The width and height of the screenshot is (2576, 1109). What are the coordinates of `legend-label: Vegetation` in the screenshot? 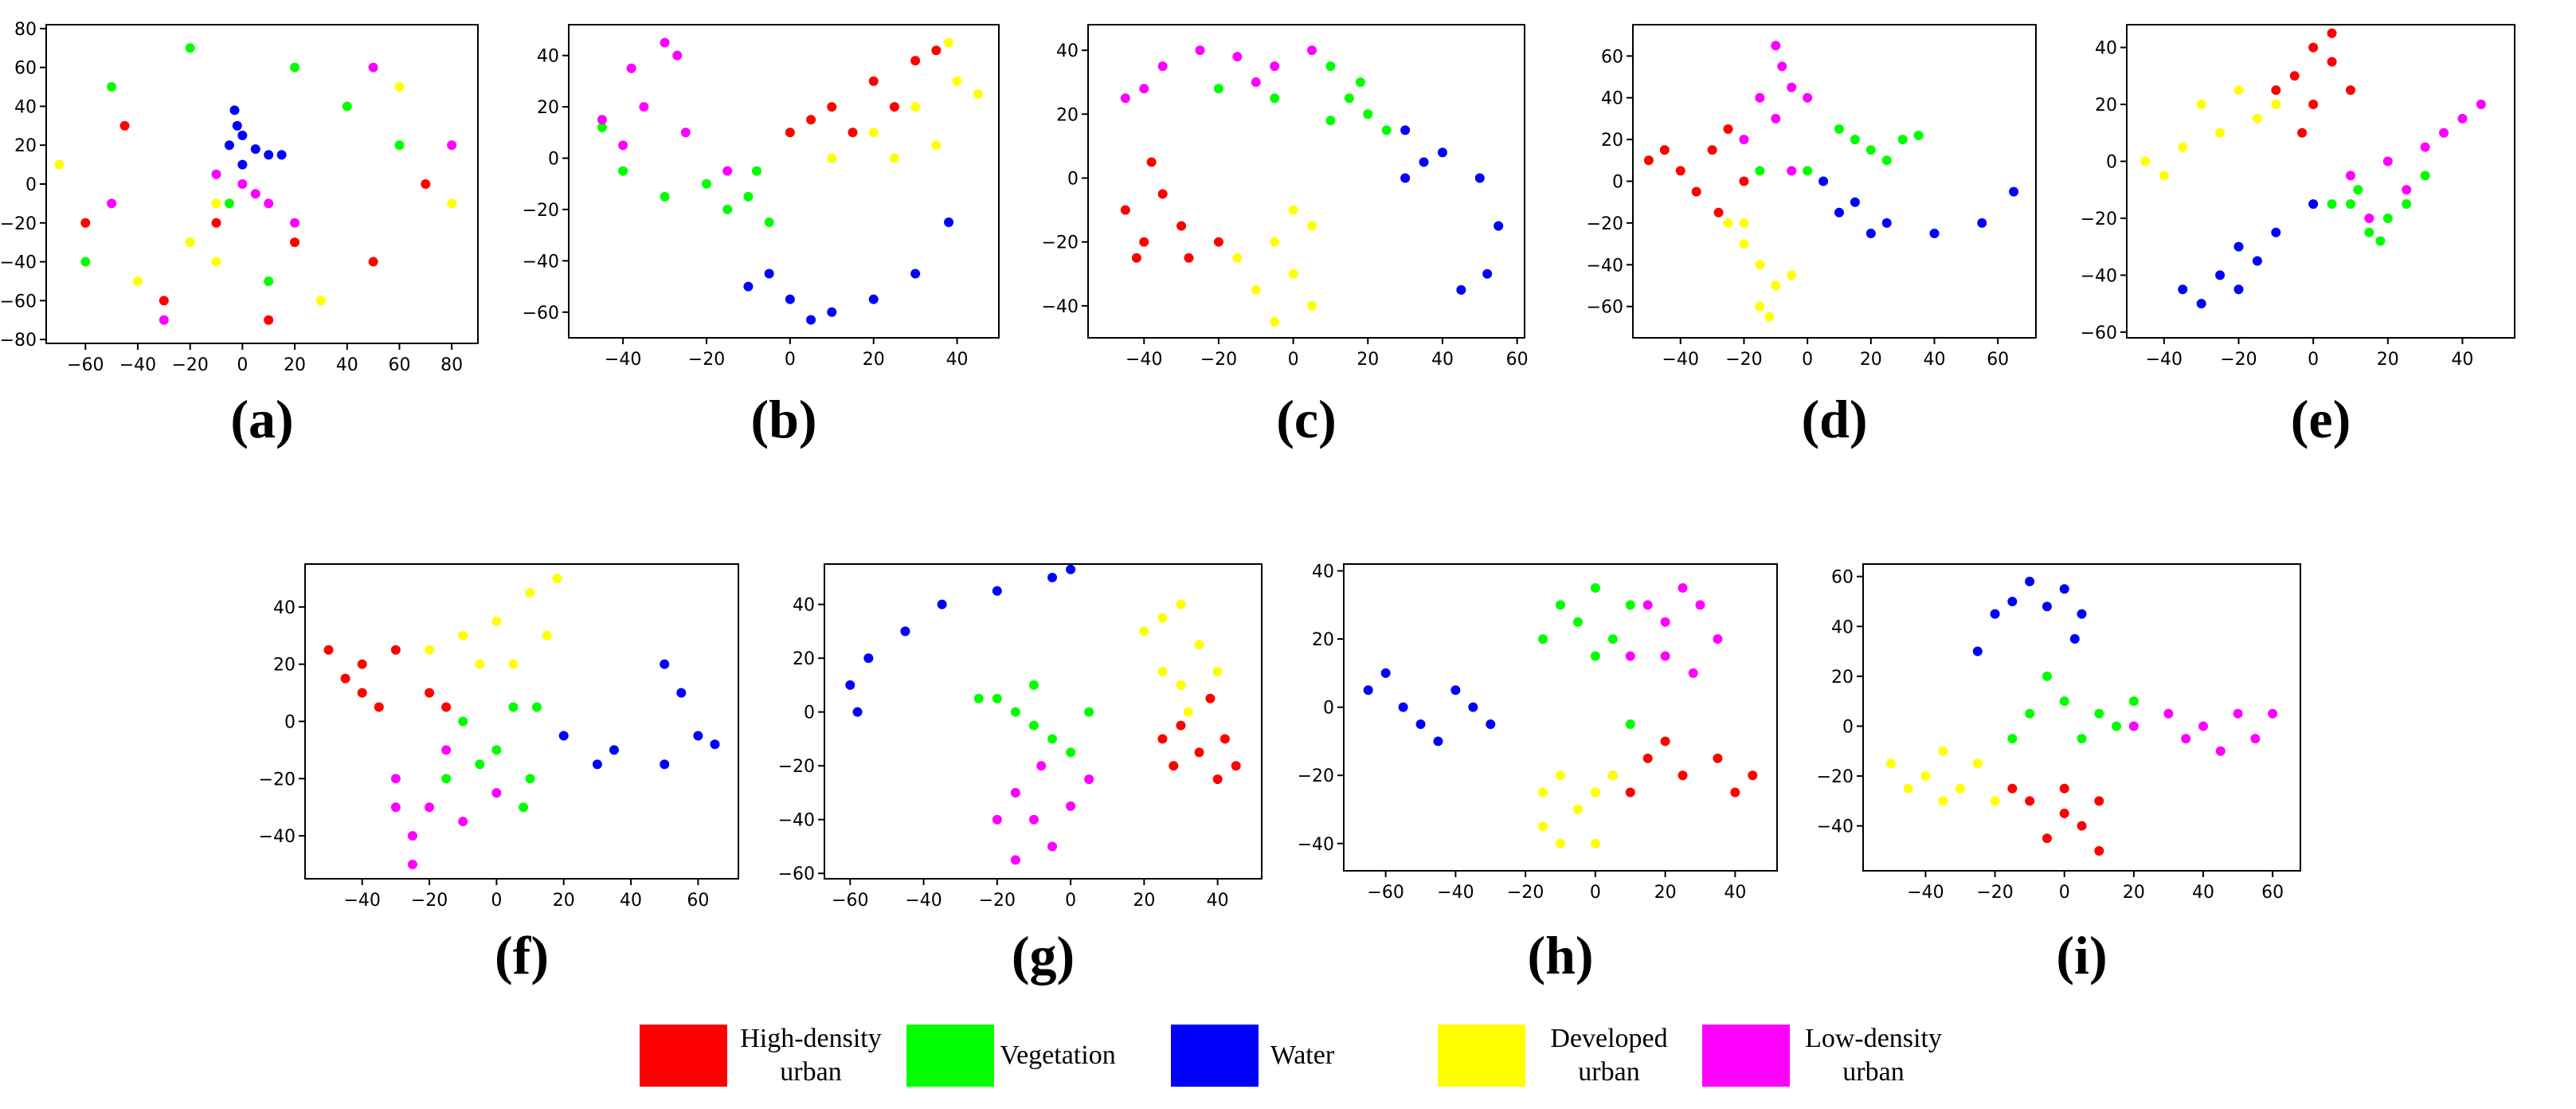 It's located at (1058, 1055).